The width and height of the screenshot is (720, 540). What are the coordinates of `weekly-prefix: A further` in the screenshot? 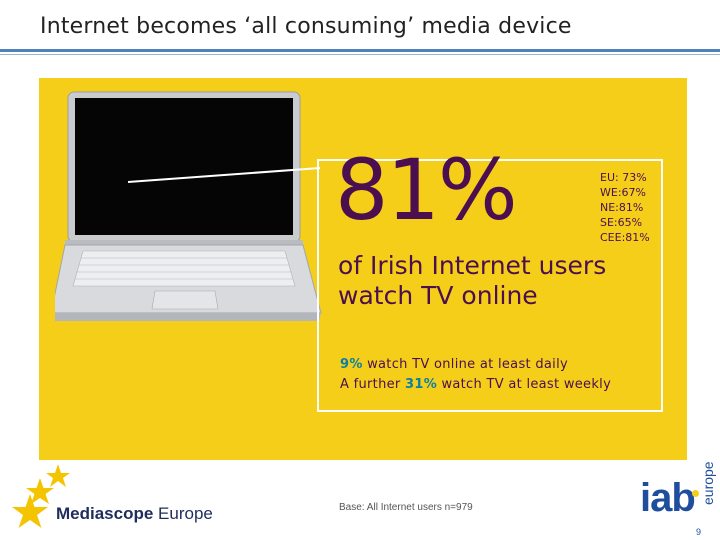 It's located at (372, 384).